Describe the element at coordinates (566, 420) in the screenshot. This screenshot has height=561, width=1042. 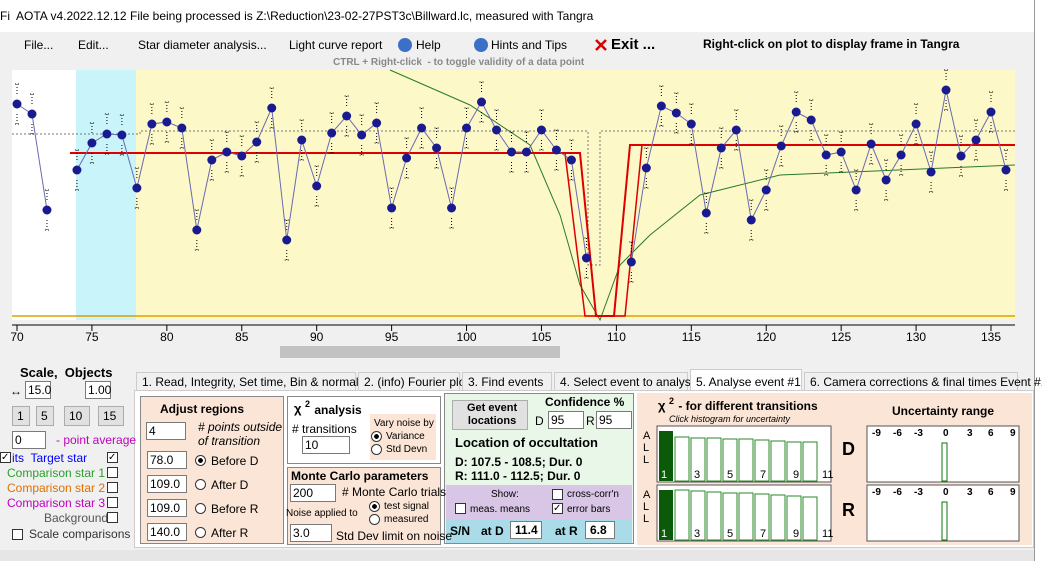
I see `confidence-d` at that location.